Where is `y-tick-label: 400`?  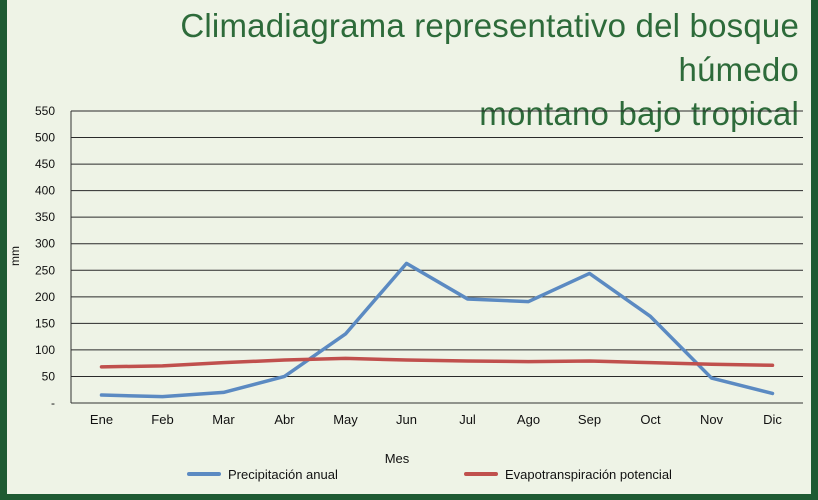
y-tick-label: 400 is located at coordinates (45, 191).